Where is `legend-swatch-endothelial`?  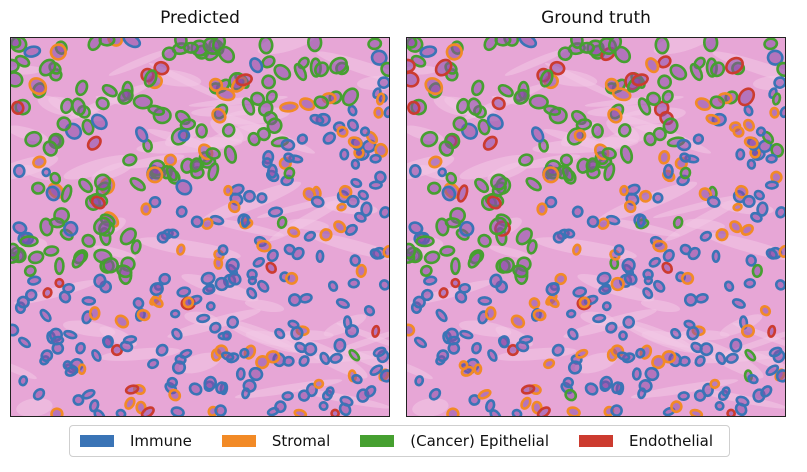
legend-swatch-endothelial is located at coordinates (596, 441).